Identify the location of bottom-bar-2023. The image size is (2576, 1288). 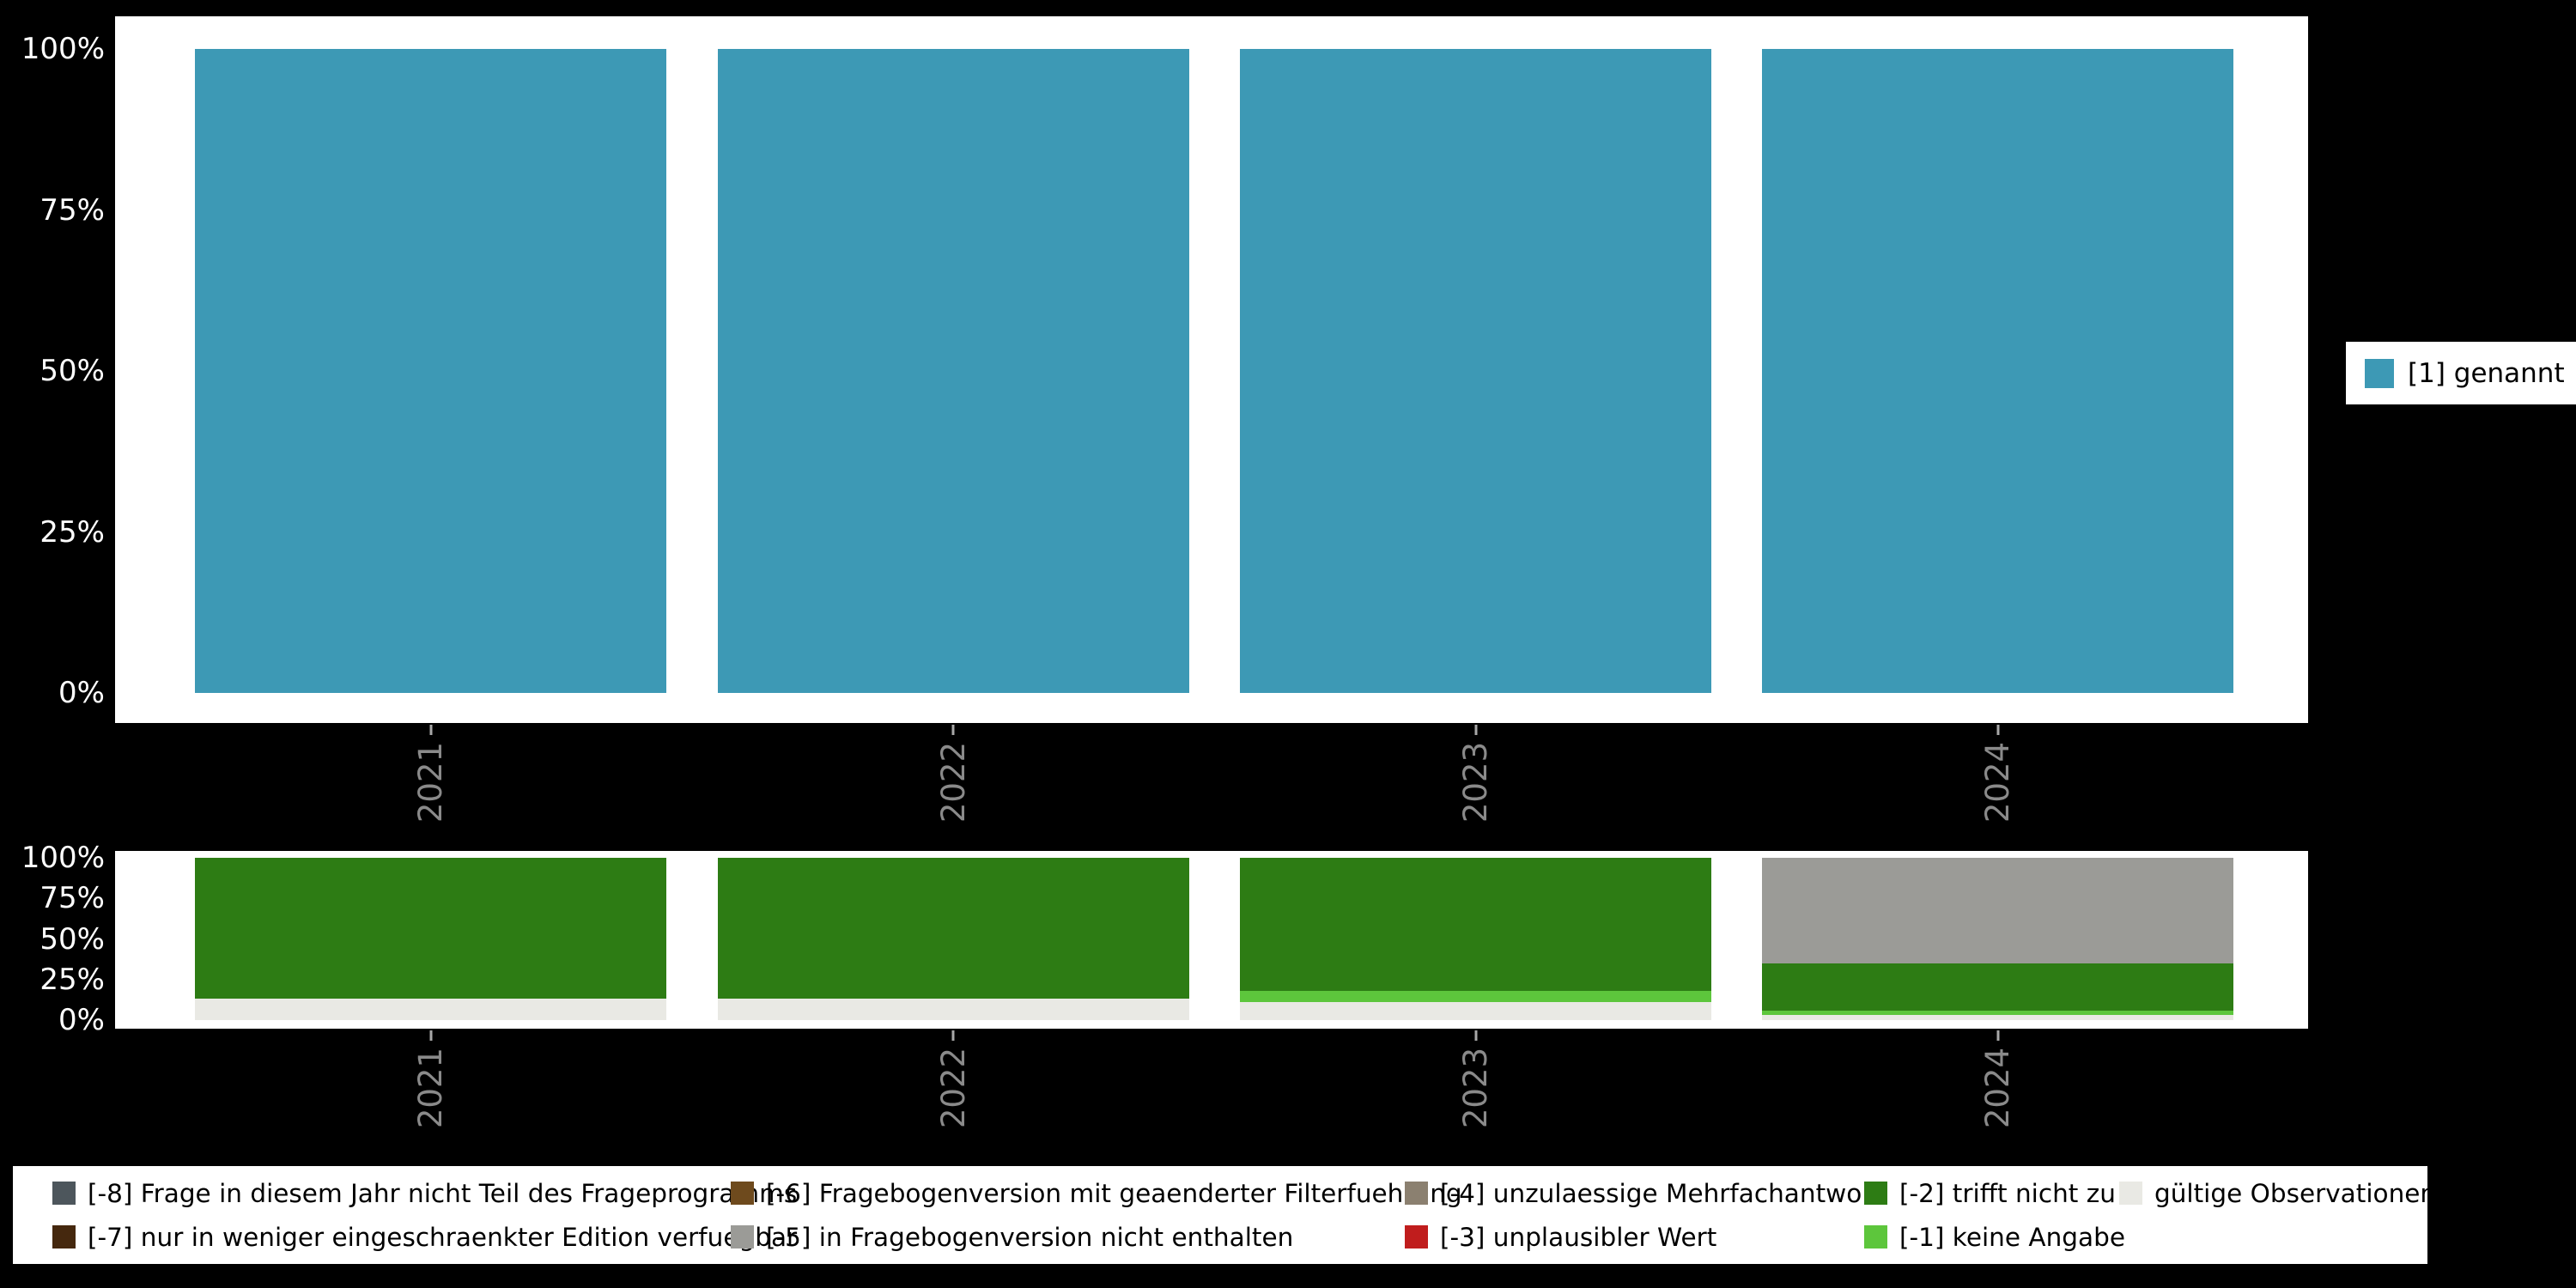
(1475, 939).